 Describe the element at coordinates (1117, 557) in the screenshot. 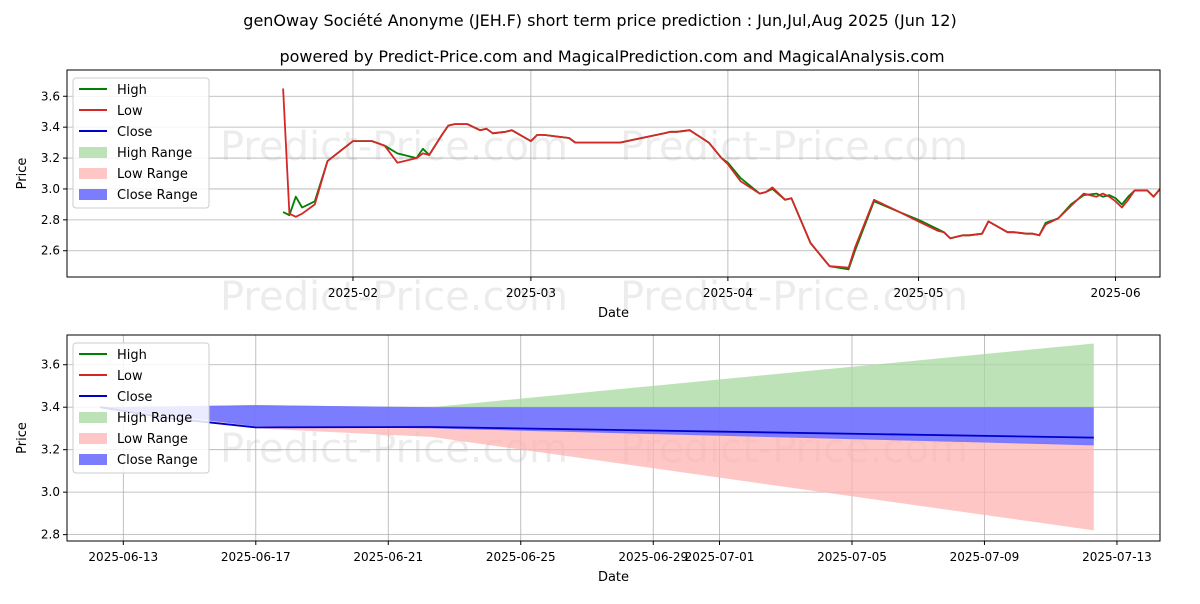

I see `x-tick-label: 2025-07-13` at that location.